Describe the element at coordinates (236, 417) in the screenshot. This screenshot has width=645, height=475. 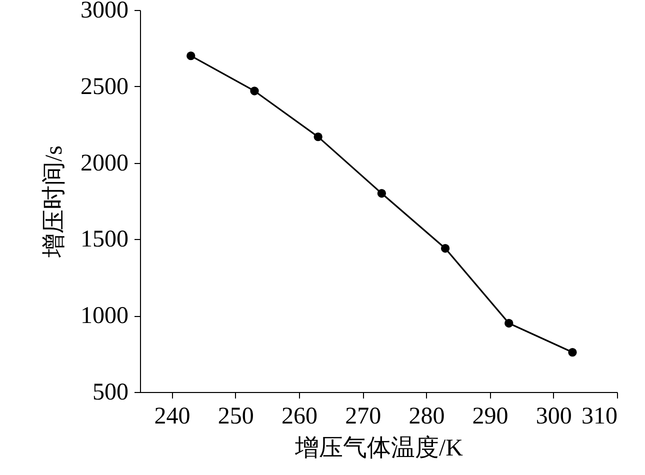
I see `x-tick-label: 250` at that location.